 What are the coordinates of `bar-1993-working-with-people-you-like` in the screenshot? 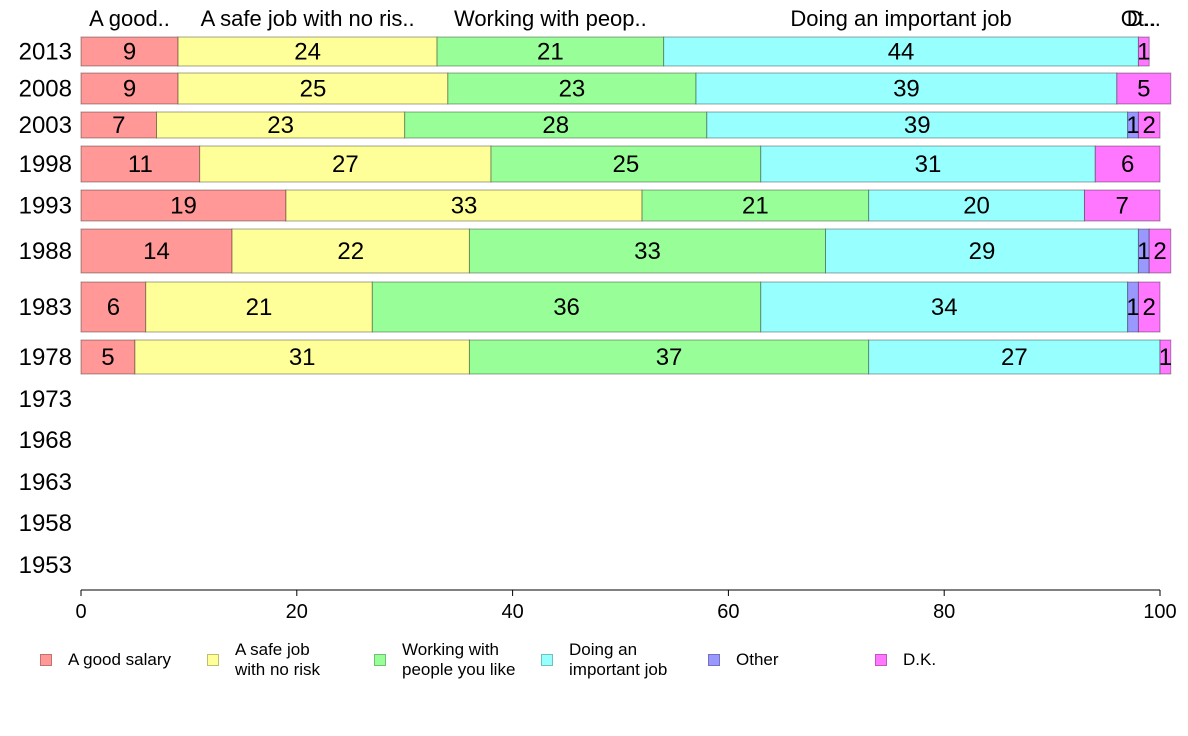 It's located at (755, 205).